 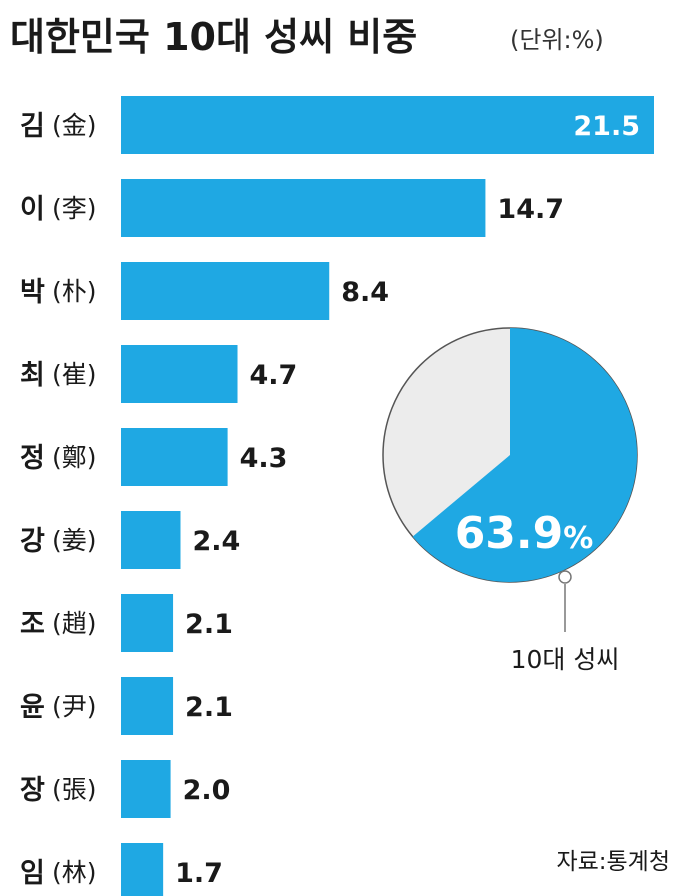 I want to click on value-label: 14.7, so click(x=530, y=209).